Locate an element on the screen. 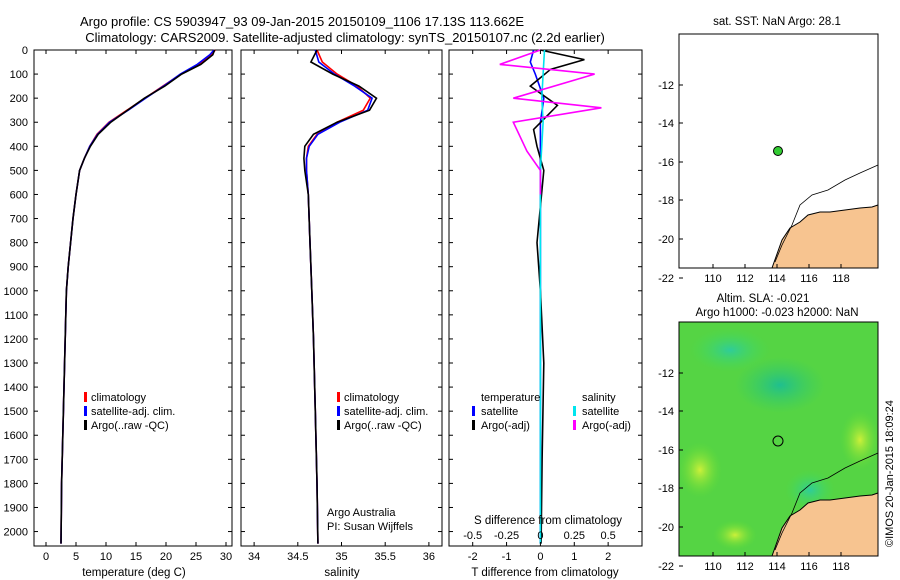 The height and width of the screenshot is (580, 900). s-tick-label: 0.5 is located at coordinates (607, 536).